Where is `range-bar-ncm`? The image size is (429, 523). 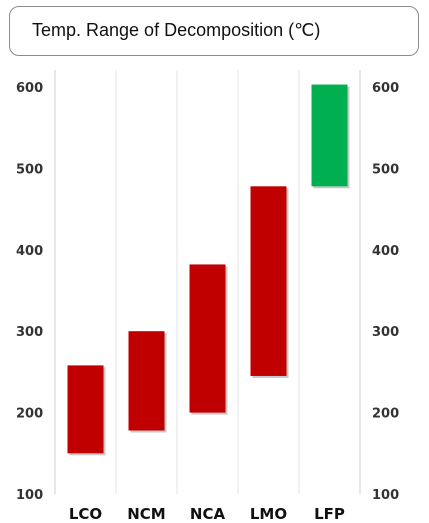 range-bar-ncm is located at coordinates (146, 381).